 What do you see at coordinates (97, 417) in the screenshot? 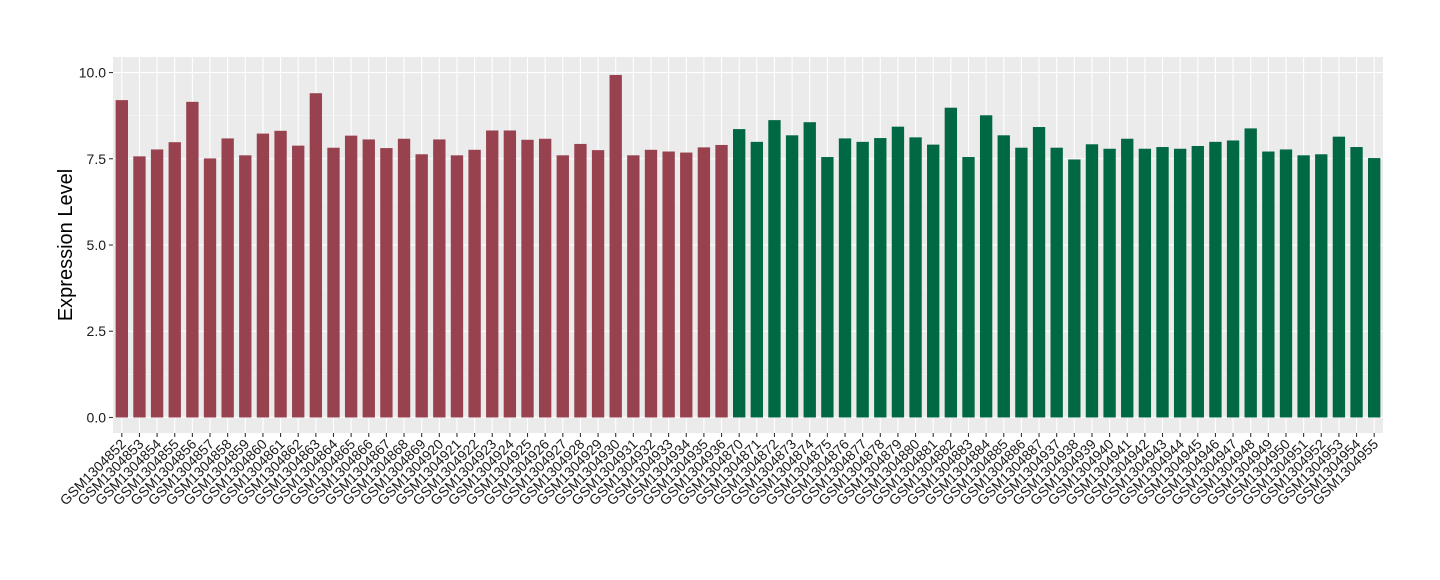
I see `y-tick-label: 0.0` at bounding box center [97, 417].